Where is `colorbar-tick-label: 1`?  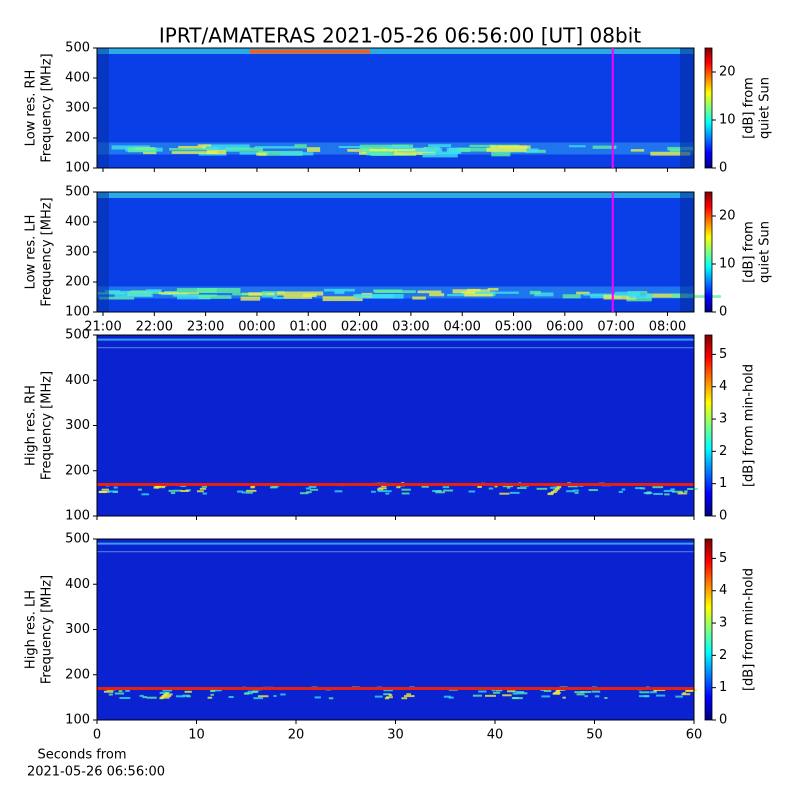 colorbar-tick-label: 1 is located at coordinates (723, 483).